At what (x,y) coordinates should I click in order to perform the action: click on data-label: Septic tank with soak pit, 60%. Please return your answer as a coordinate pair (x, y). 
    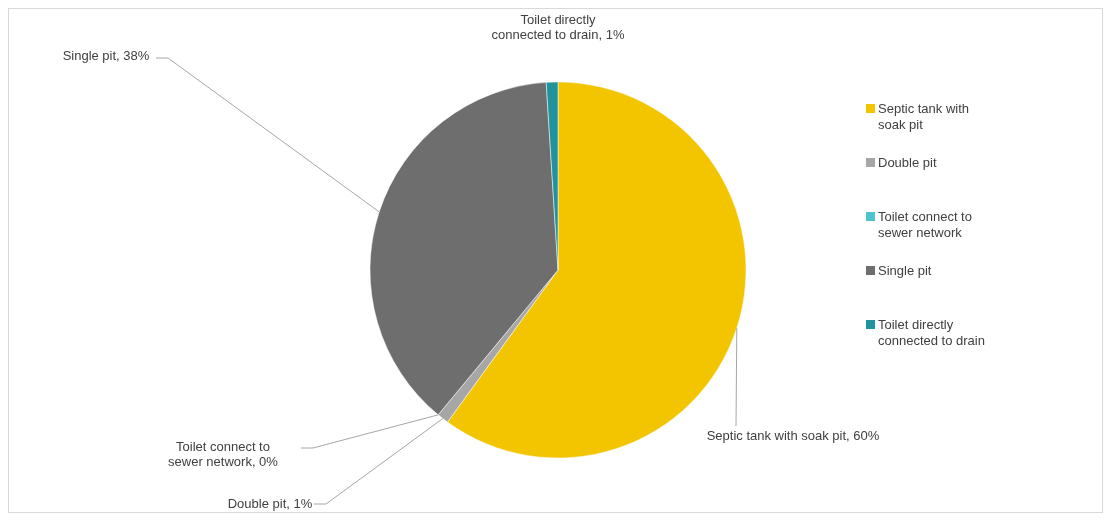
    Looking at the image, I should click on (793, 435).